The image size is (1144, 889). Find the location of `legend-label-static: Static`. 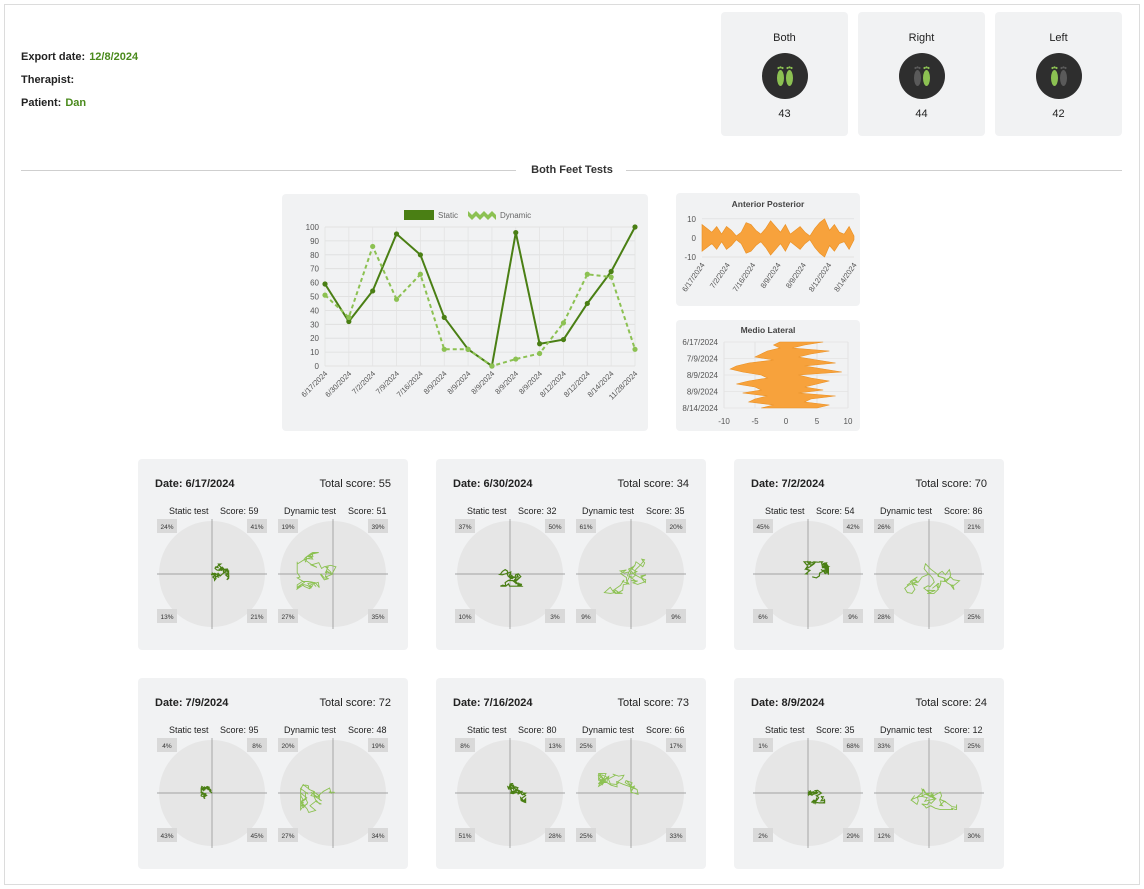

legend-label-static: Static is located at coordinates (448, 215).